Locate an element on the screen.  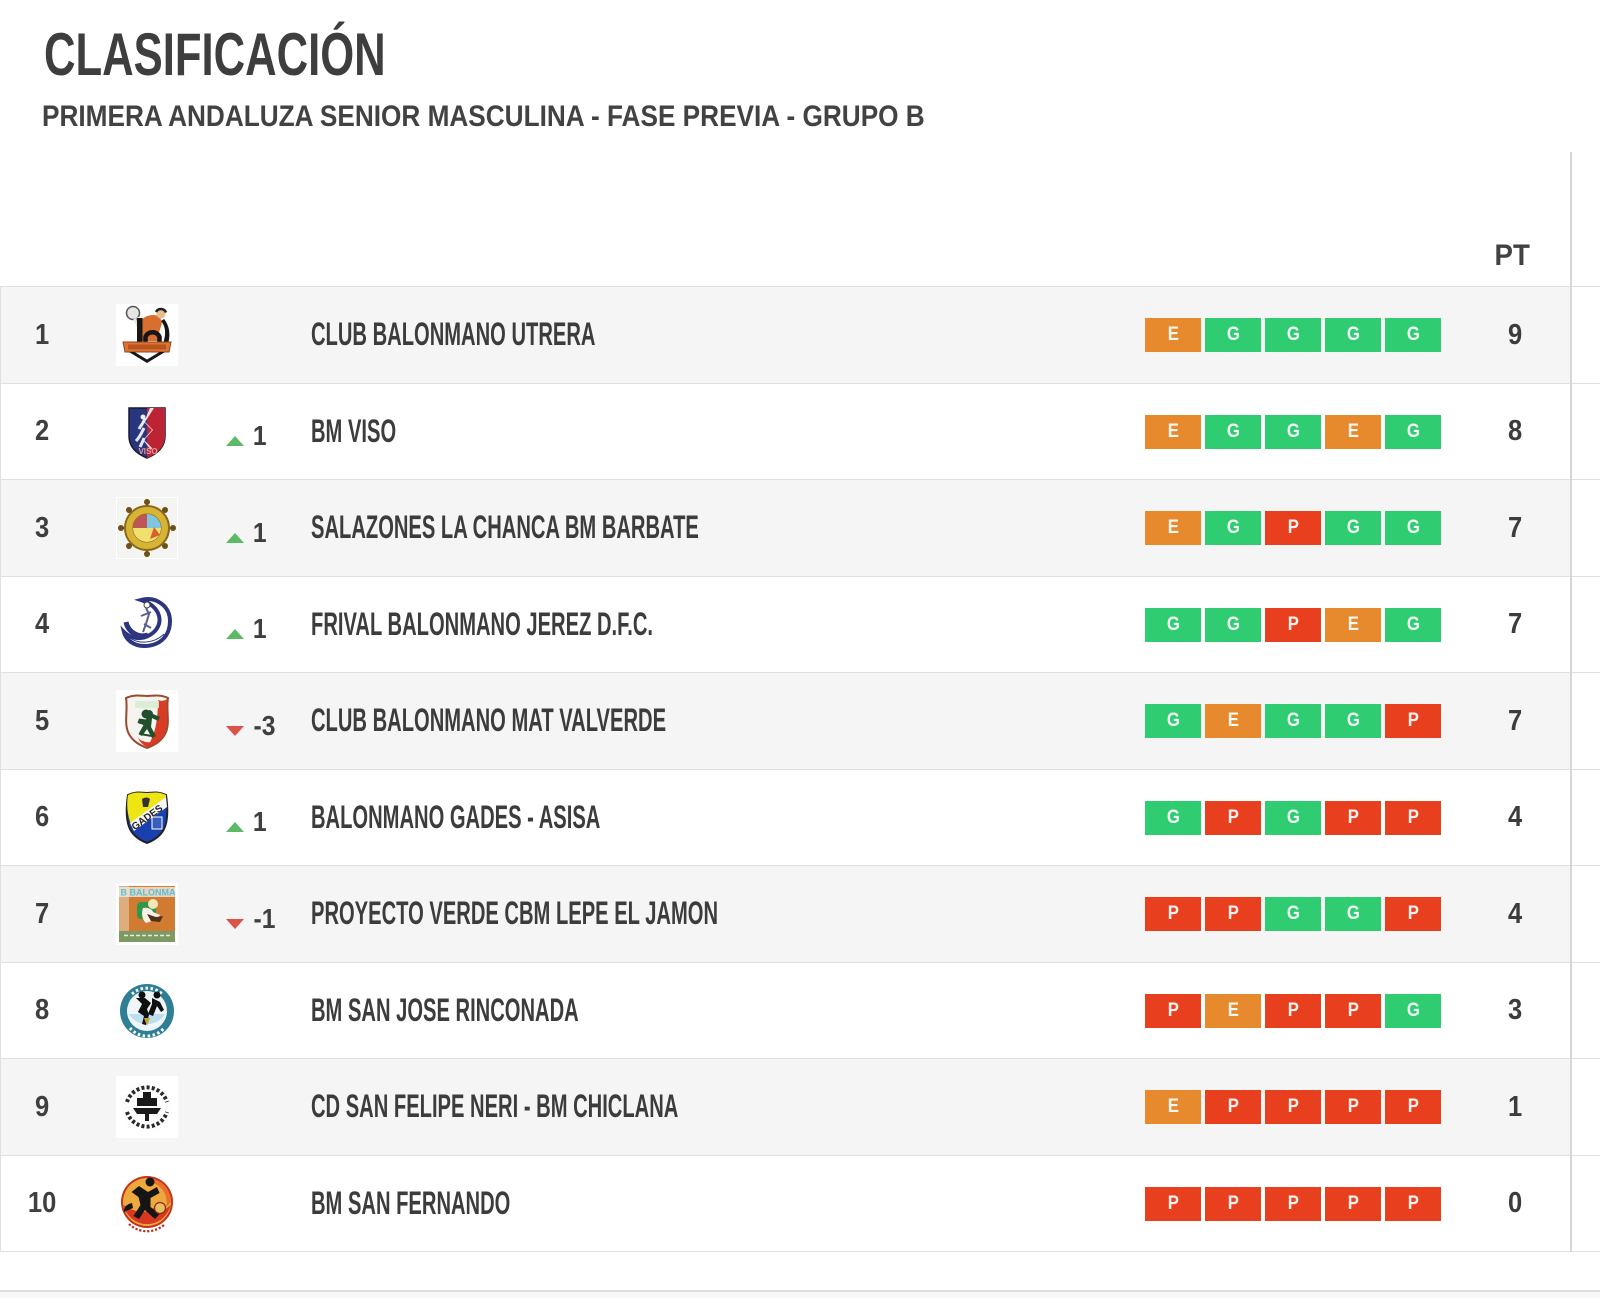
svg-text: VISO is located at coordinates (147, 451).